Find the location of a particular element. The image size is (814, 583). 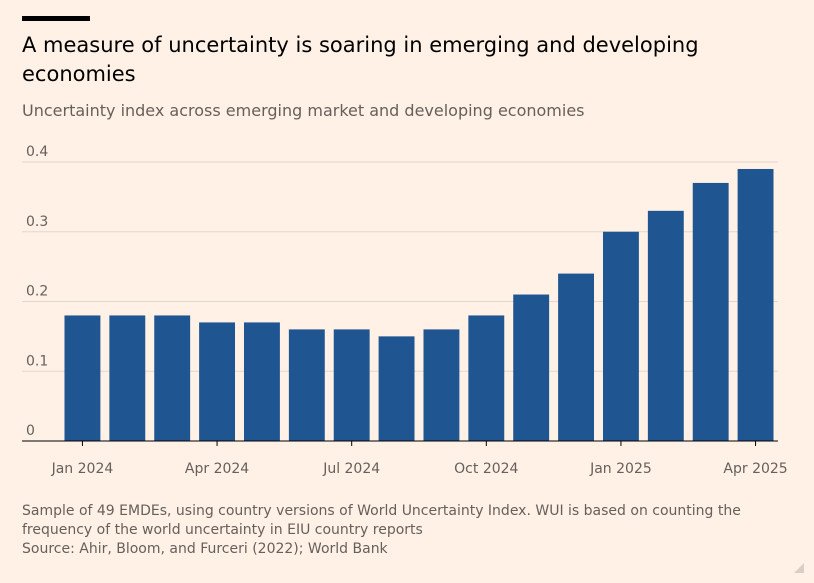

y-tick-label: 0.2 is located at coordinates (37, 292).